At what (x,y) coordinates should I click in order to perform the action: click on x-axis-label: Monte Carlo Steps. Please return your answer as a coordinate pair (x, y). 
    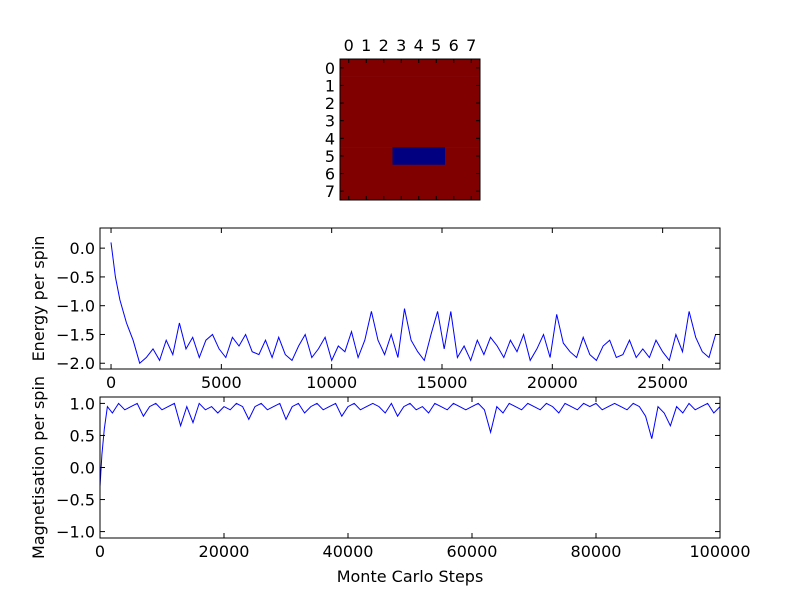
    Looking at the image, I should click on (410, 576).